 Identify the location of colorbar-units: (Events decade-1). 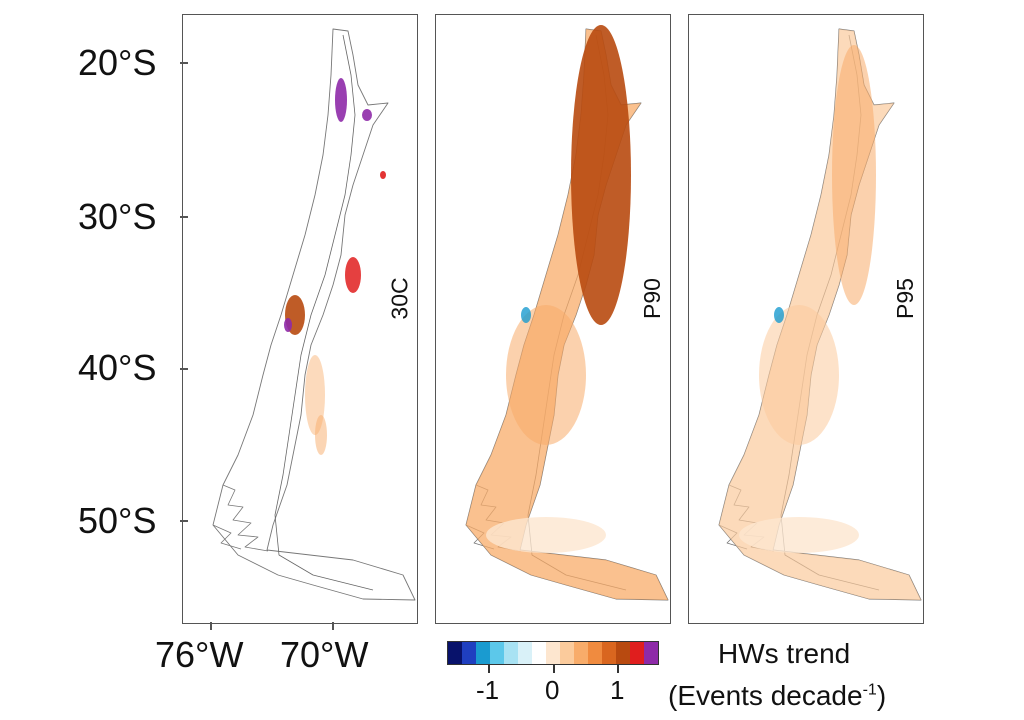
(777, 695).